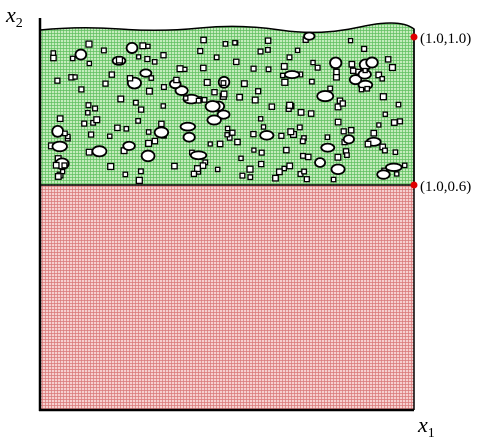 The height and width of the screenshot is (446, 489). Describe the element at coordinates (431, 433) in the screenshot. I see `label-sub: 1` at that location.